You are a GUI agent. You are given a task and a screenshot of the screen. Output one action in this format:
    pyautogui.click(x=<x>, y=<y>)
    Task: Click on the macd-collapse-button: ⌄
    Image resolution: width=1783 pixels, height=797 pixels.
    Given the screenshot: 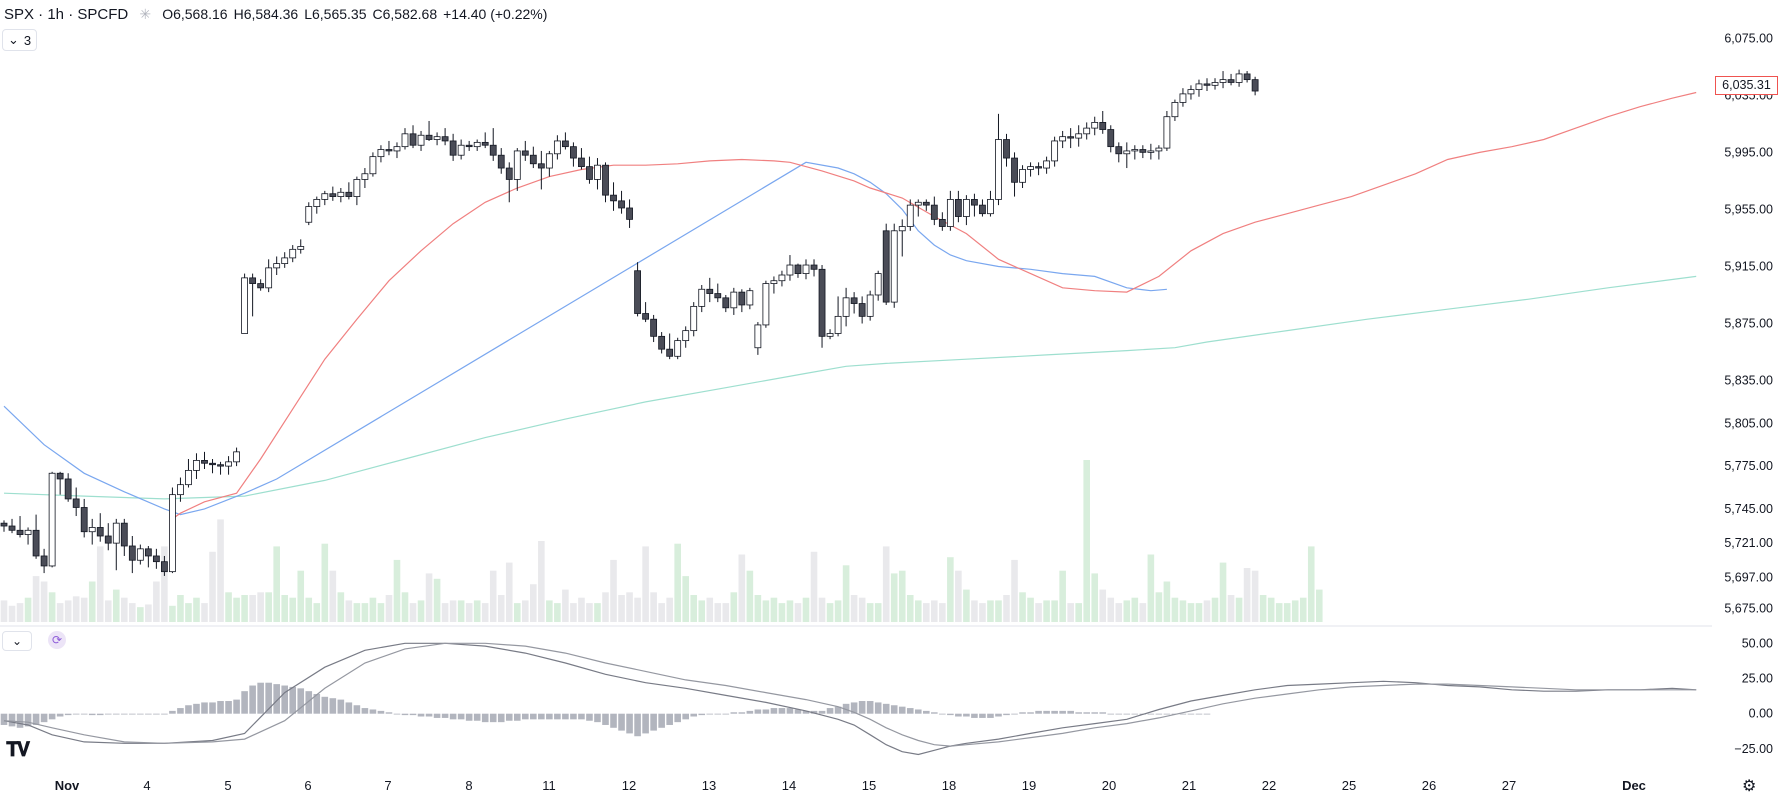 What is the action you would take?
    pyautogui.click(x=17, y=641)
    